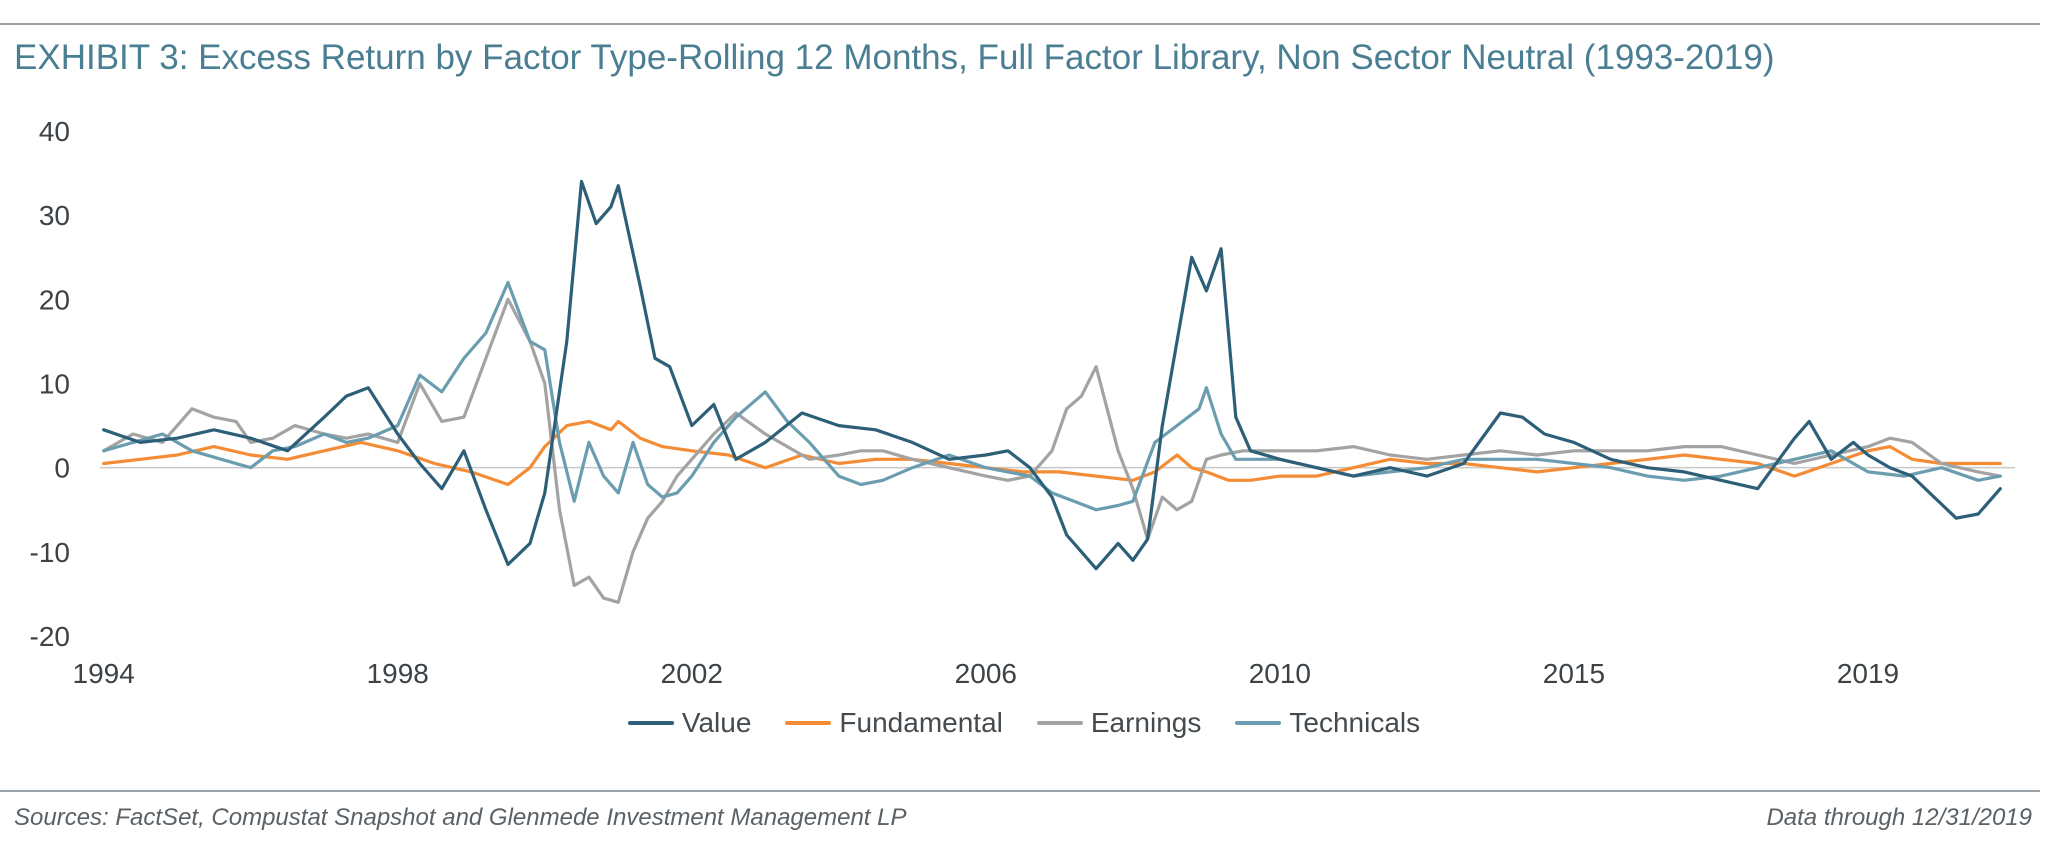 Image resolution: width=2048 pixels, height=853 pixels. I want to click on y-tick-label: 0, so click(62, 468).